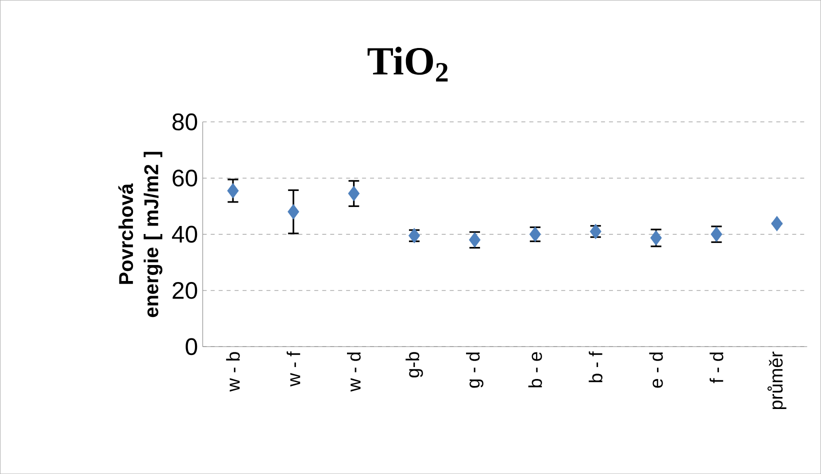 The image size is (821, 474). What do you see at coordinates (185, 121) in the screenshot?
I see `y-tick-label: 80` at bounding box center [185, 121].